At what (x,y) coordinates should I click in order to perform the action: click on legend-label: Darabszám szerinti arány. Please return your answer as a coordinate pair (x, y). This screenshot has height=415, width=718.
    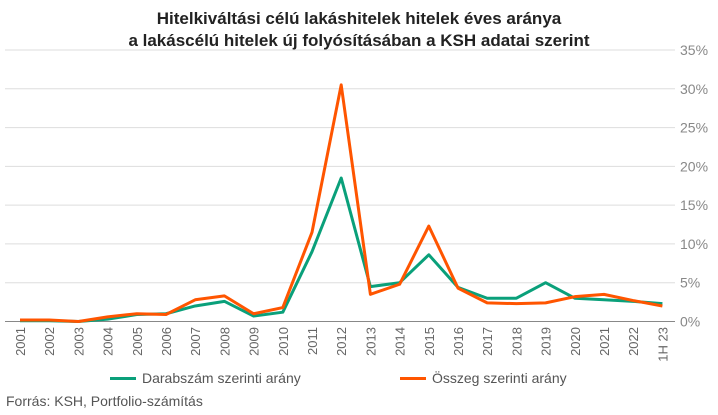
    Looking at the image, I should click on (221, 378).